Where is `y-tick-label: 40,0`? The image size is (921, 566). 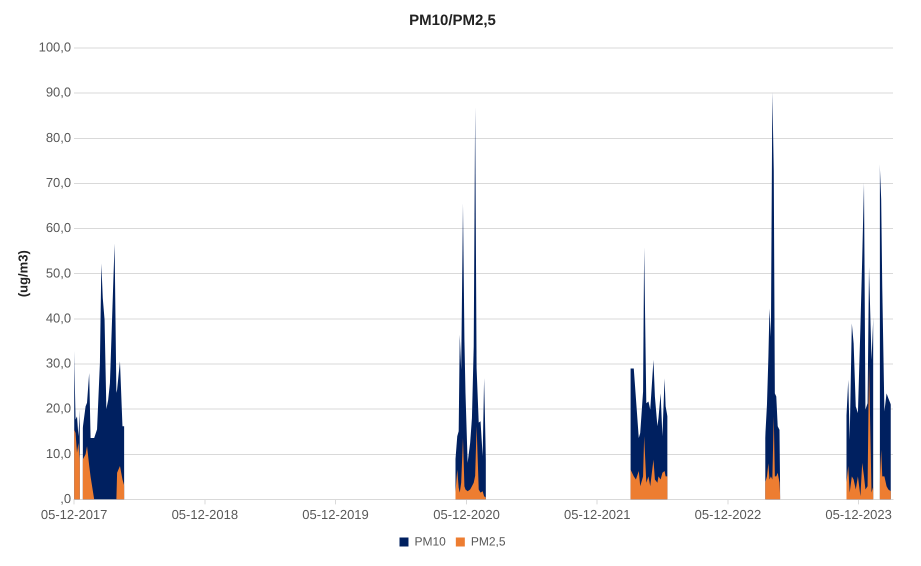 y-tick-label: 40,0 is located at coordinates (59, 318).